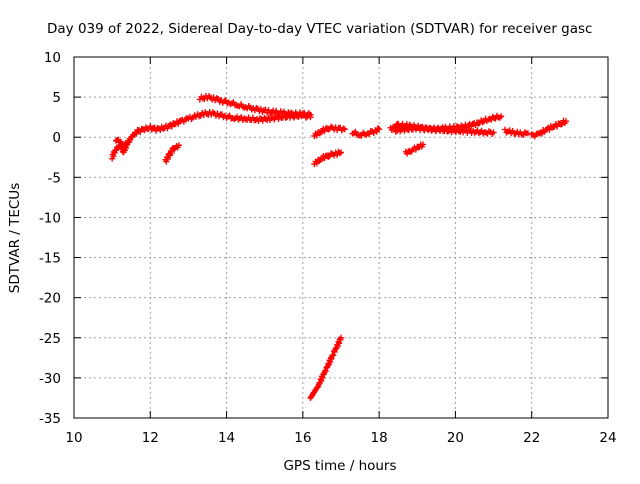 The image size is (640, 484). What do you see at coordinates (50, 379) in the screenshot?
I see `y-tick-label: -30` at bounding box center [50, 379].